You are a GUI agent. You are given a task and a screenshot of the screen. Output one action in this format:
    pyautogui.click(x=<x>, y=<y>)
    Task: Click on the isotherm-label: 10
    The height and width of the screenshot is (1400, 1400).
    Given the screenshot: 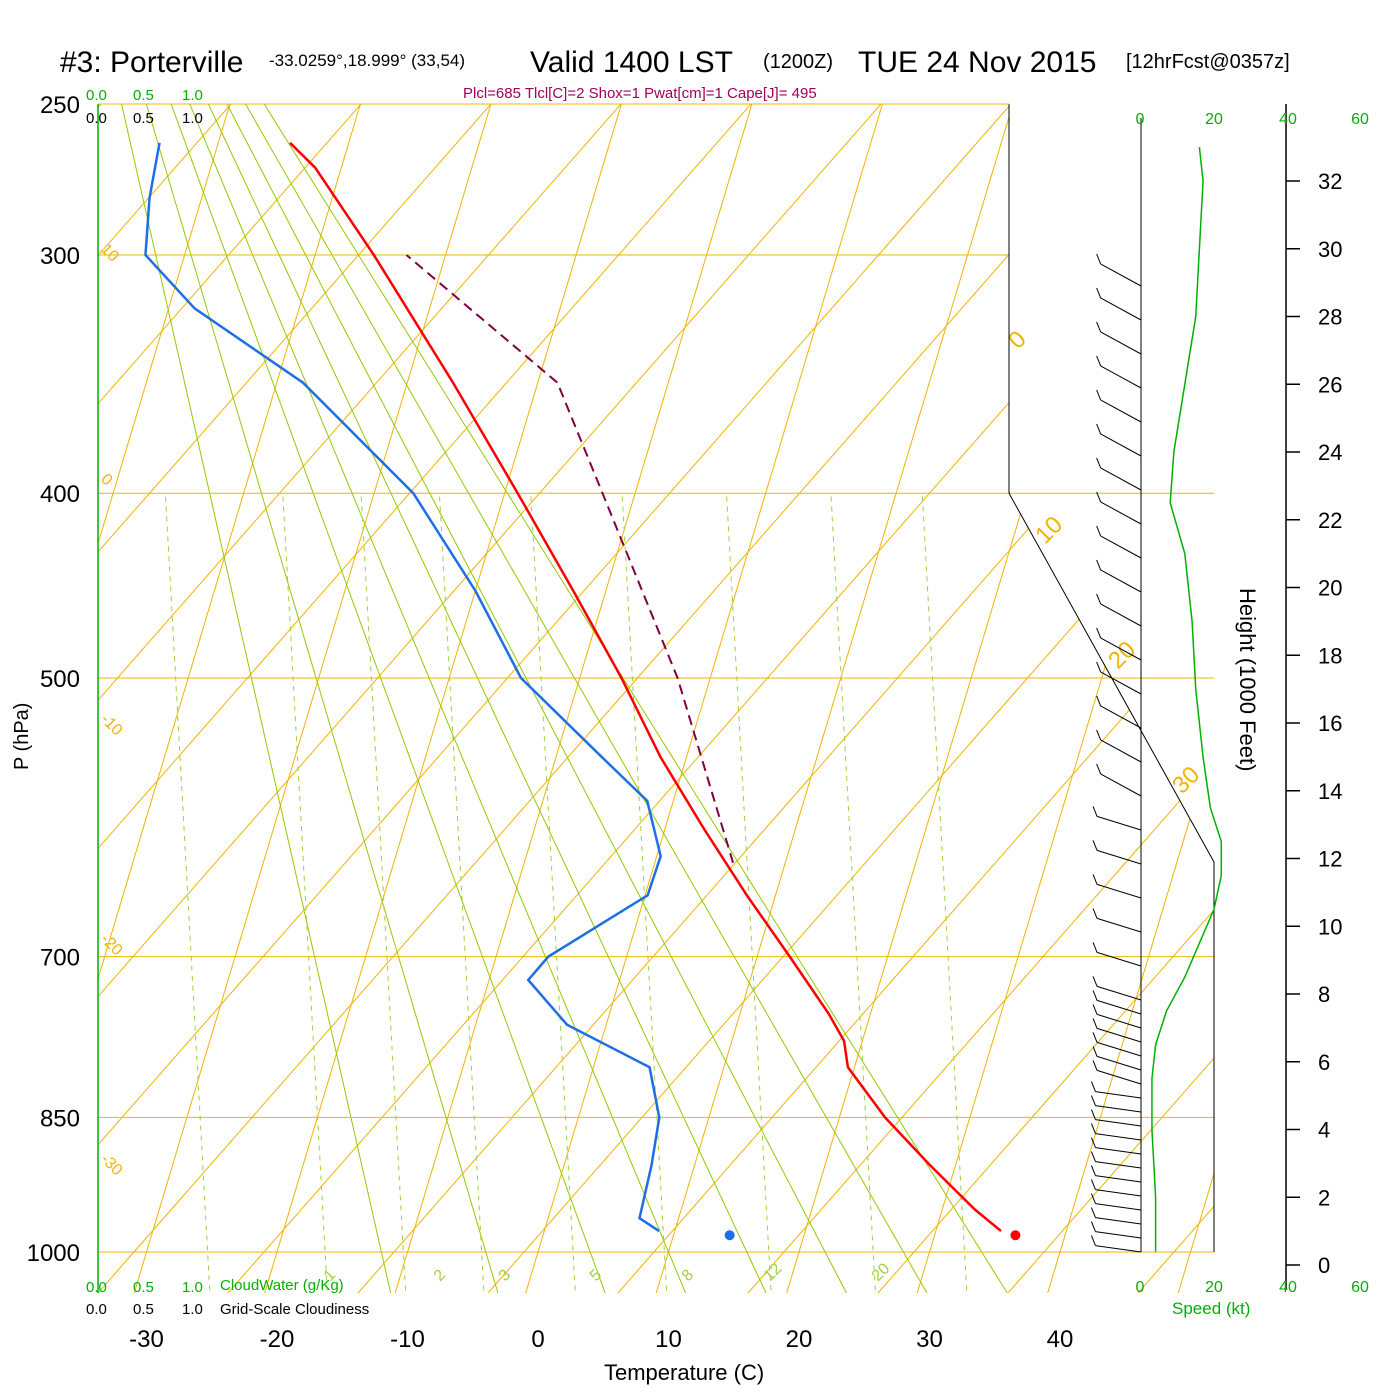 What is the action you would take?
    pyautogui.click(x=109, y=253)
    